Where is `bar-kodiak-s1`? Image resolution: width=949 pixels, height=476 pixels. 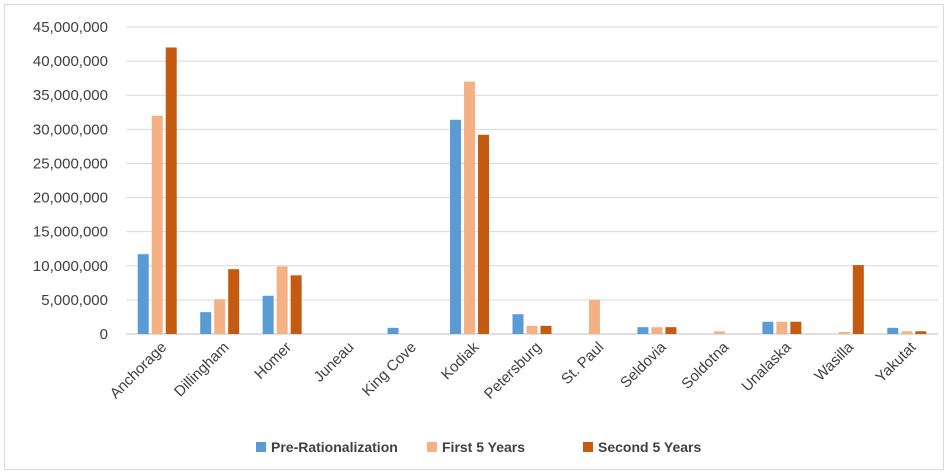
bar-kodiak-s1 is located at coordinates (456, 226).